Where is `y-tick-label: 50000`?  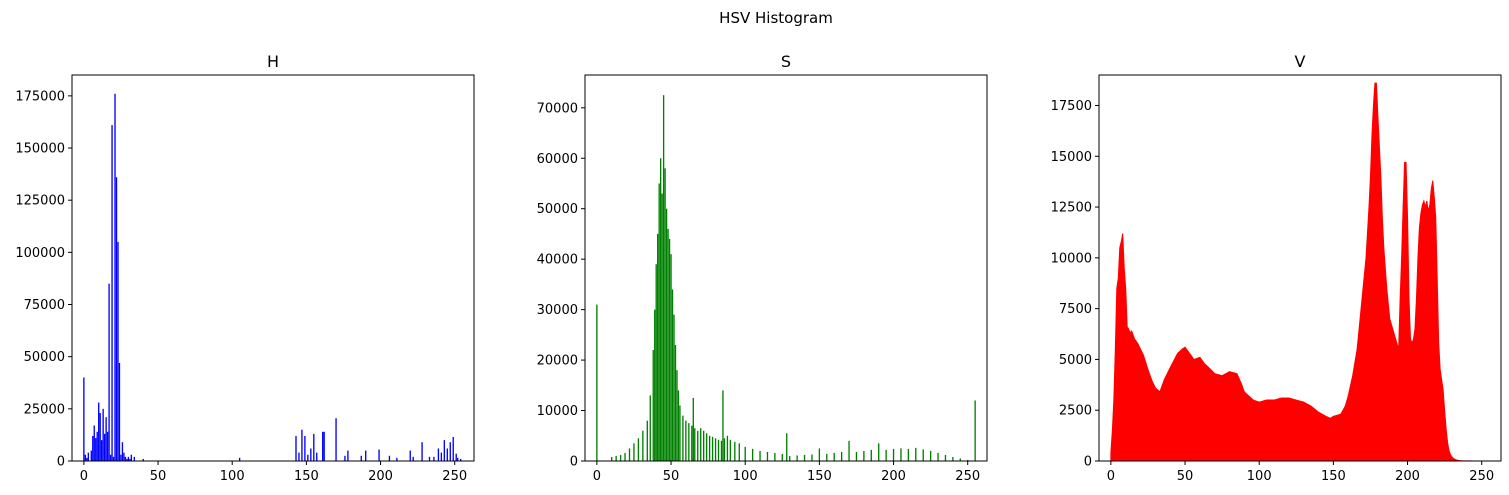
y-tick-label: 50000 is located at coordinates (557, 209).